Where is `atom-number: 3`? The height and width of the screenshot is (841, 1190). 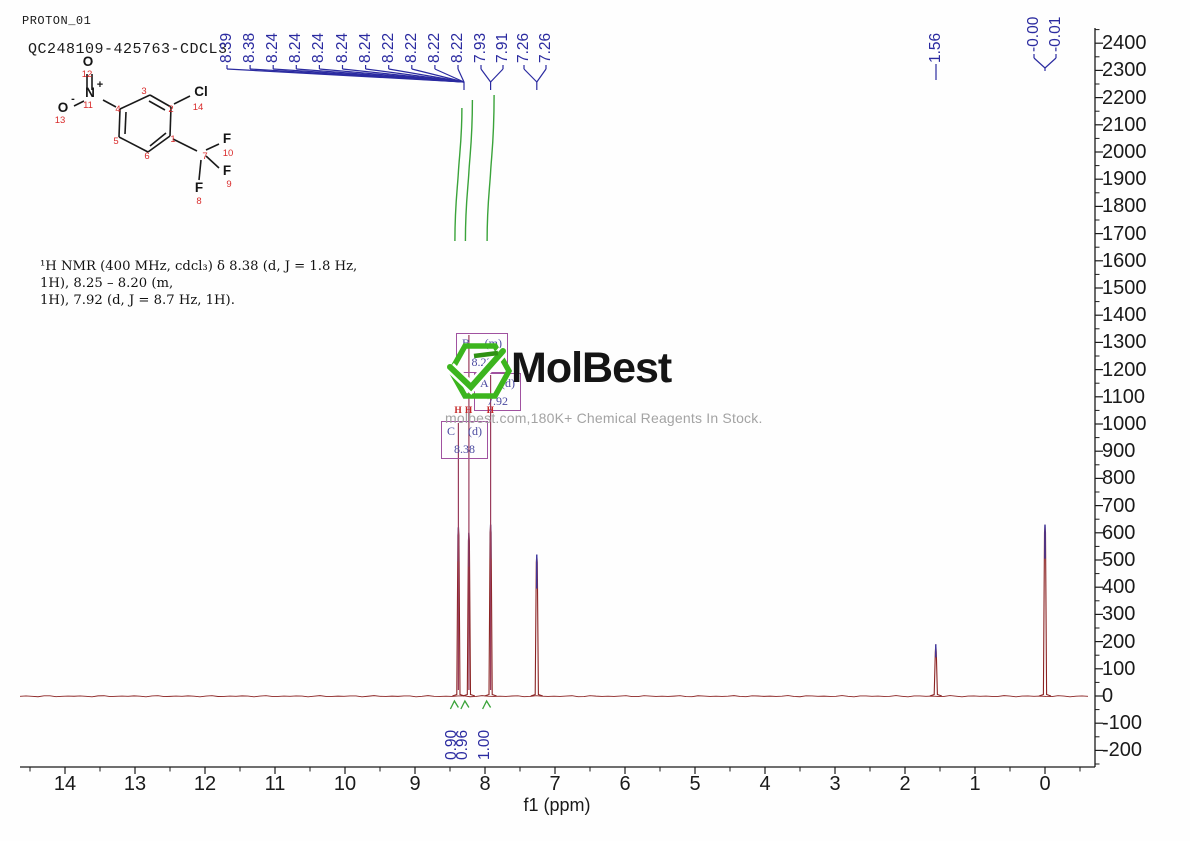 atom-number: 3 is located at coordinates (143, 91).